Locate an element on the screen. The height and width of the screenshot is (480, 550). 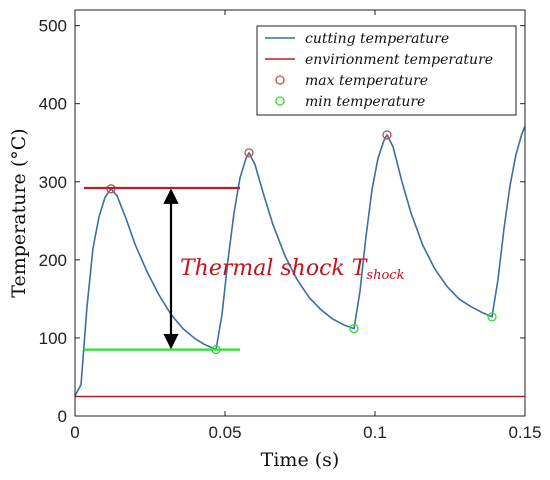
legend-label: min temperature is located at coordinates (365, 102).